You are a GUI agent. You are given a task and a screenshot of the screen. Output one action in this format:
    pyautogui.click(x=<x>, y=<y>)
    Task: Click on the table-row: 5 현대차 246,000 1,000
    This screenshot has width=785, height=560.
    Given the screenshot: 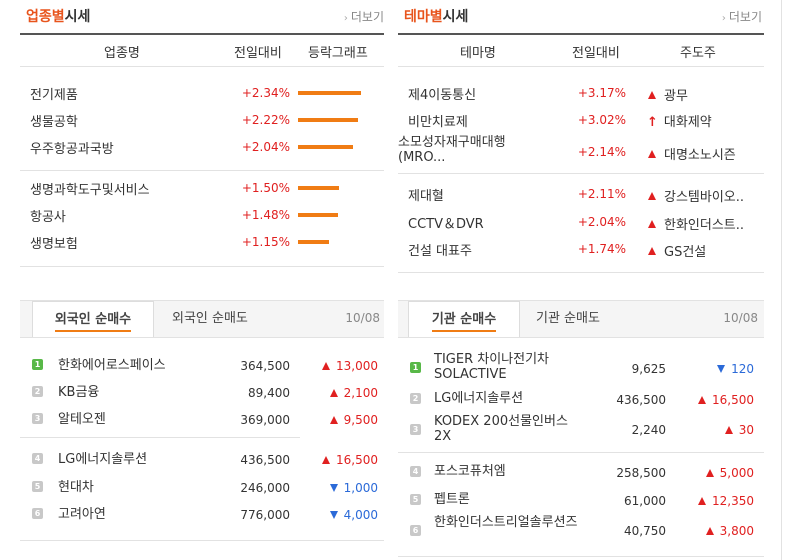 What is the action you would take?
    pyautogui.click(x=202, y=488)
    